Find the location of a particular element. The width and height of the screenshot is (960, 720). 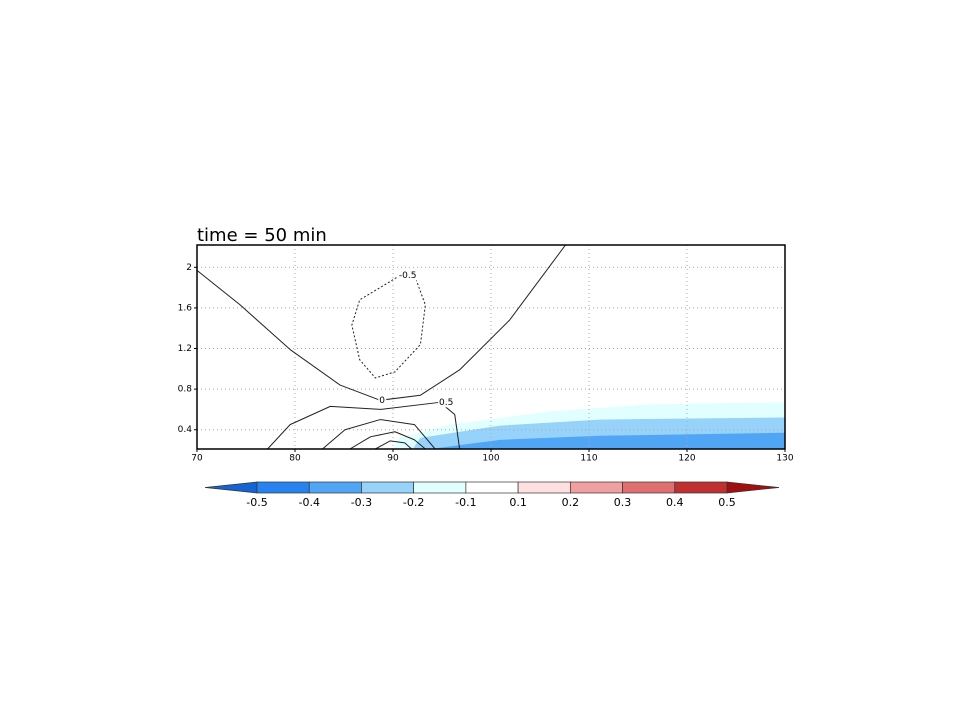

y-tick-label: 0.8 is located at coordinates (185, 390).